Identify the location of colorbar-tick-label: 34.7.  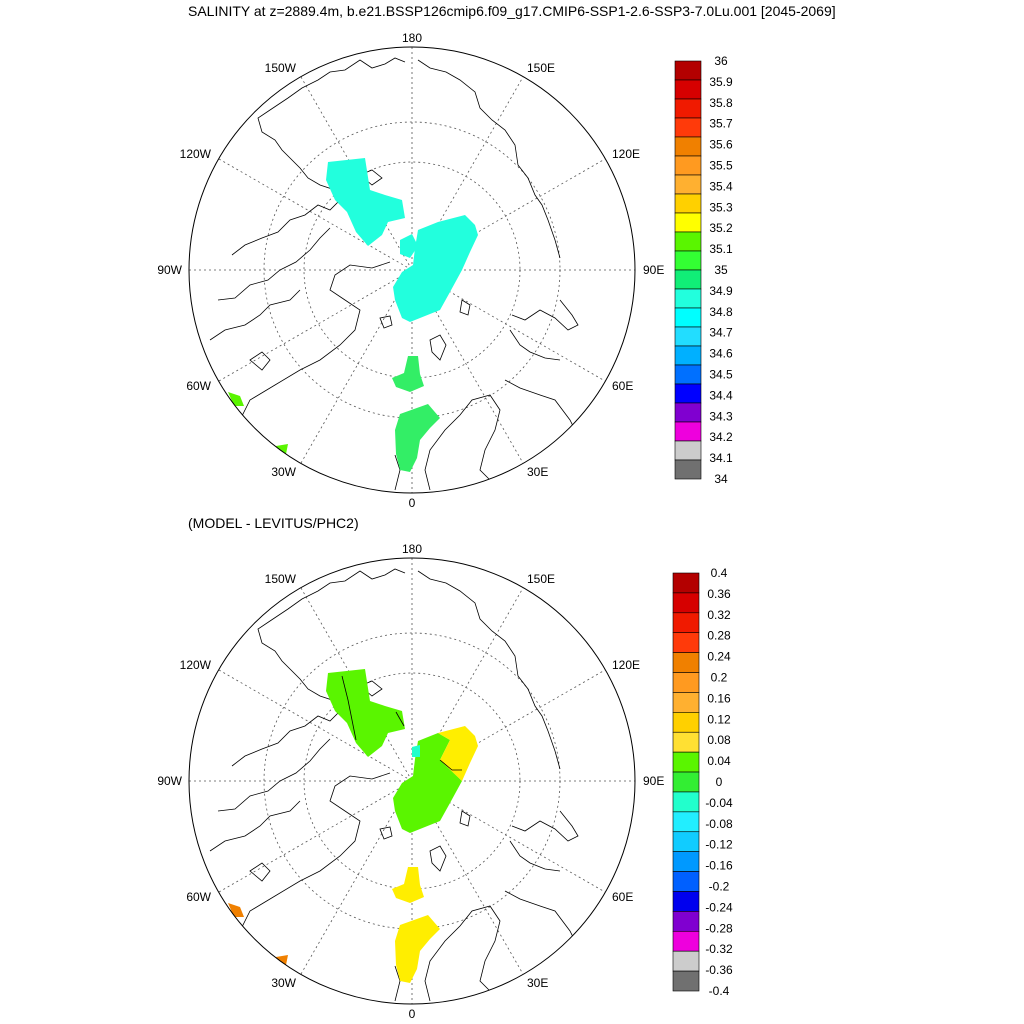
(721, 333).